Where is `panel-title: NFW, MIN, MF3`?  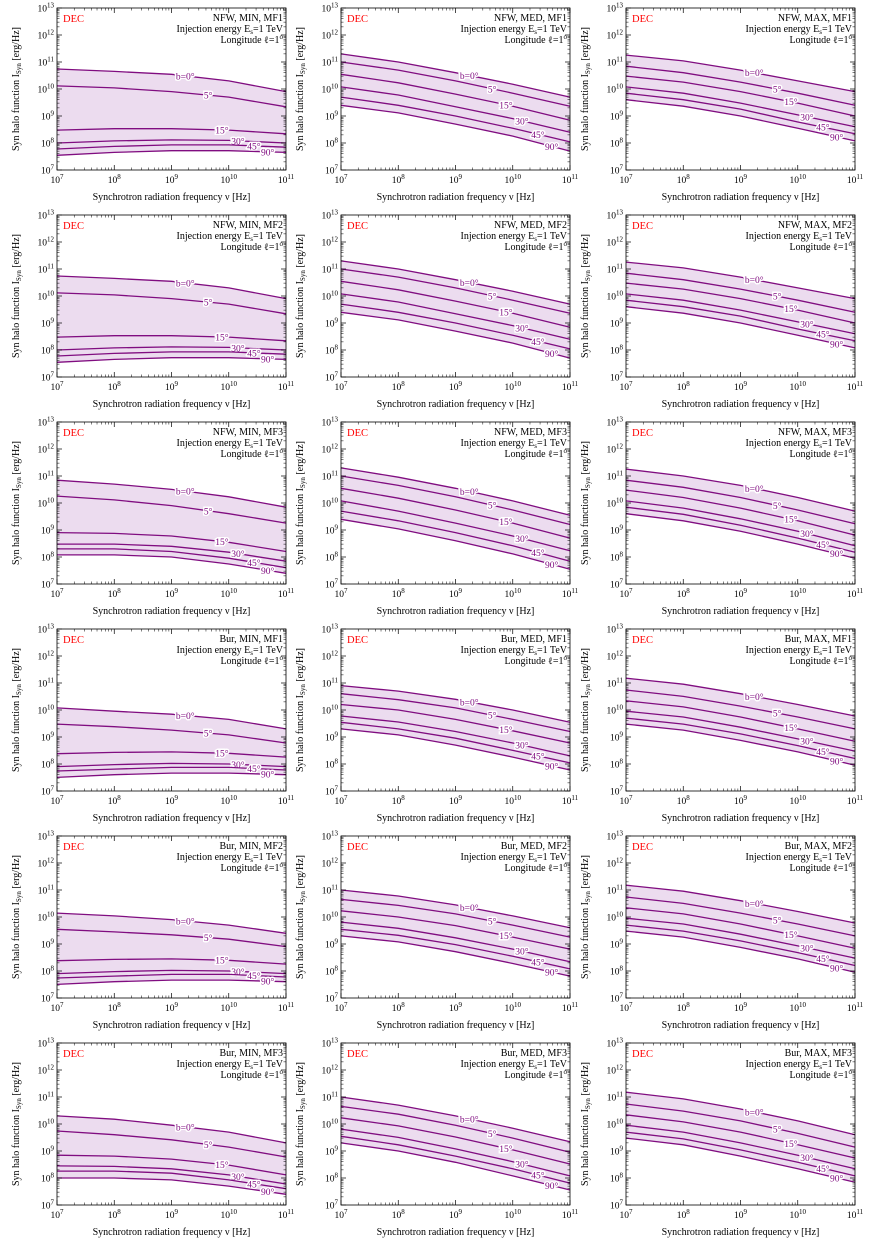
panel-title: NFW, MIN, MF3 is located at coordinates (248, 432).